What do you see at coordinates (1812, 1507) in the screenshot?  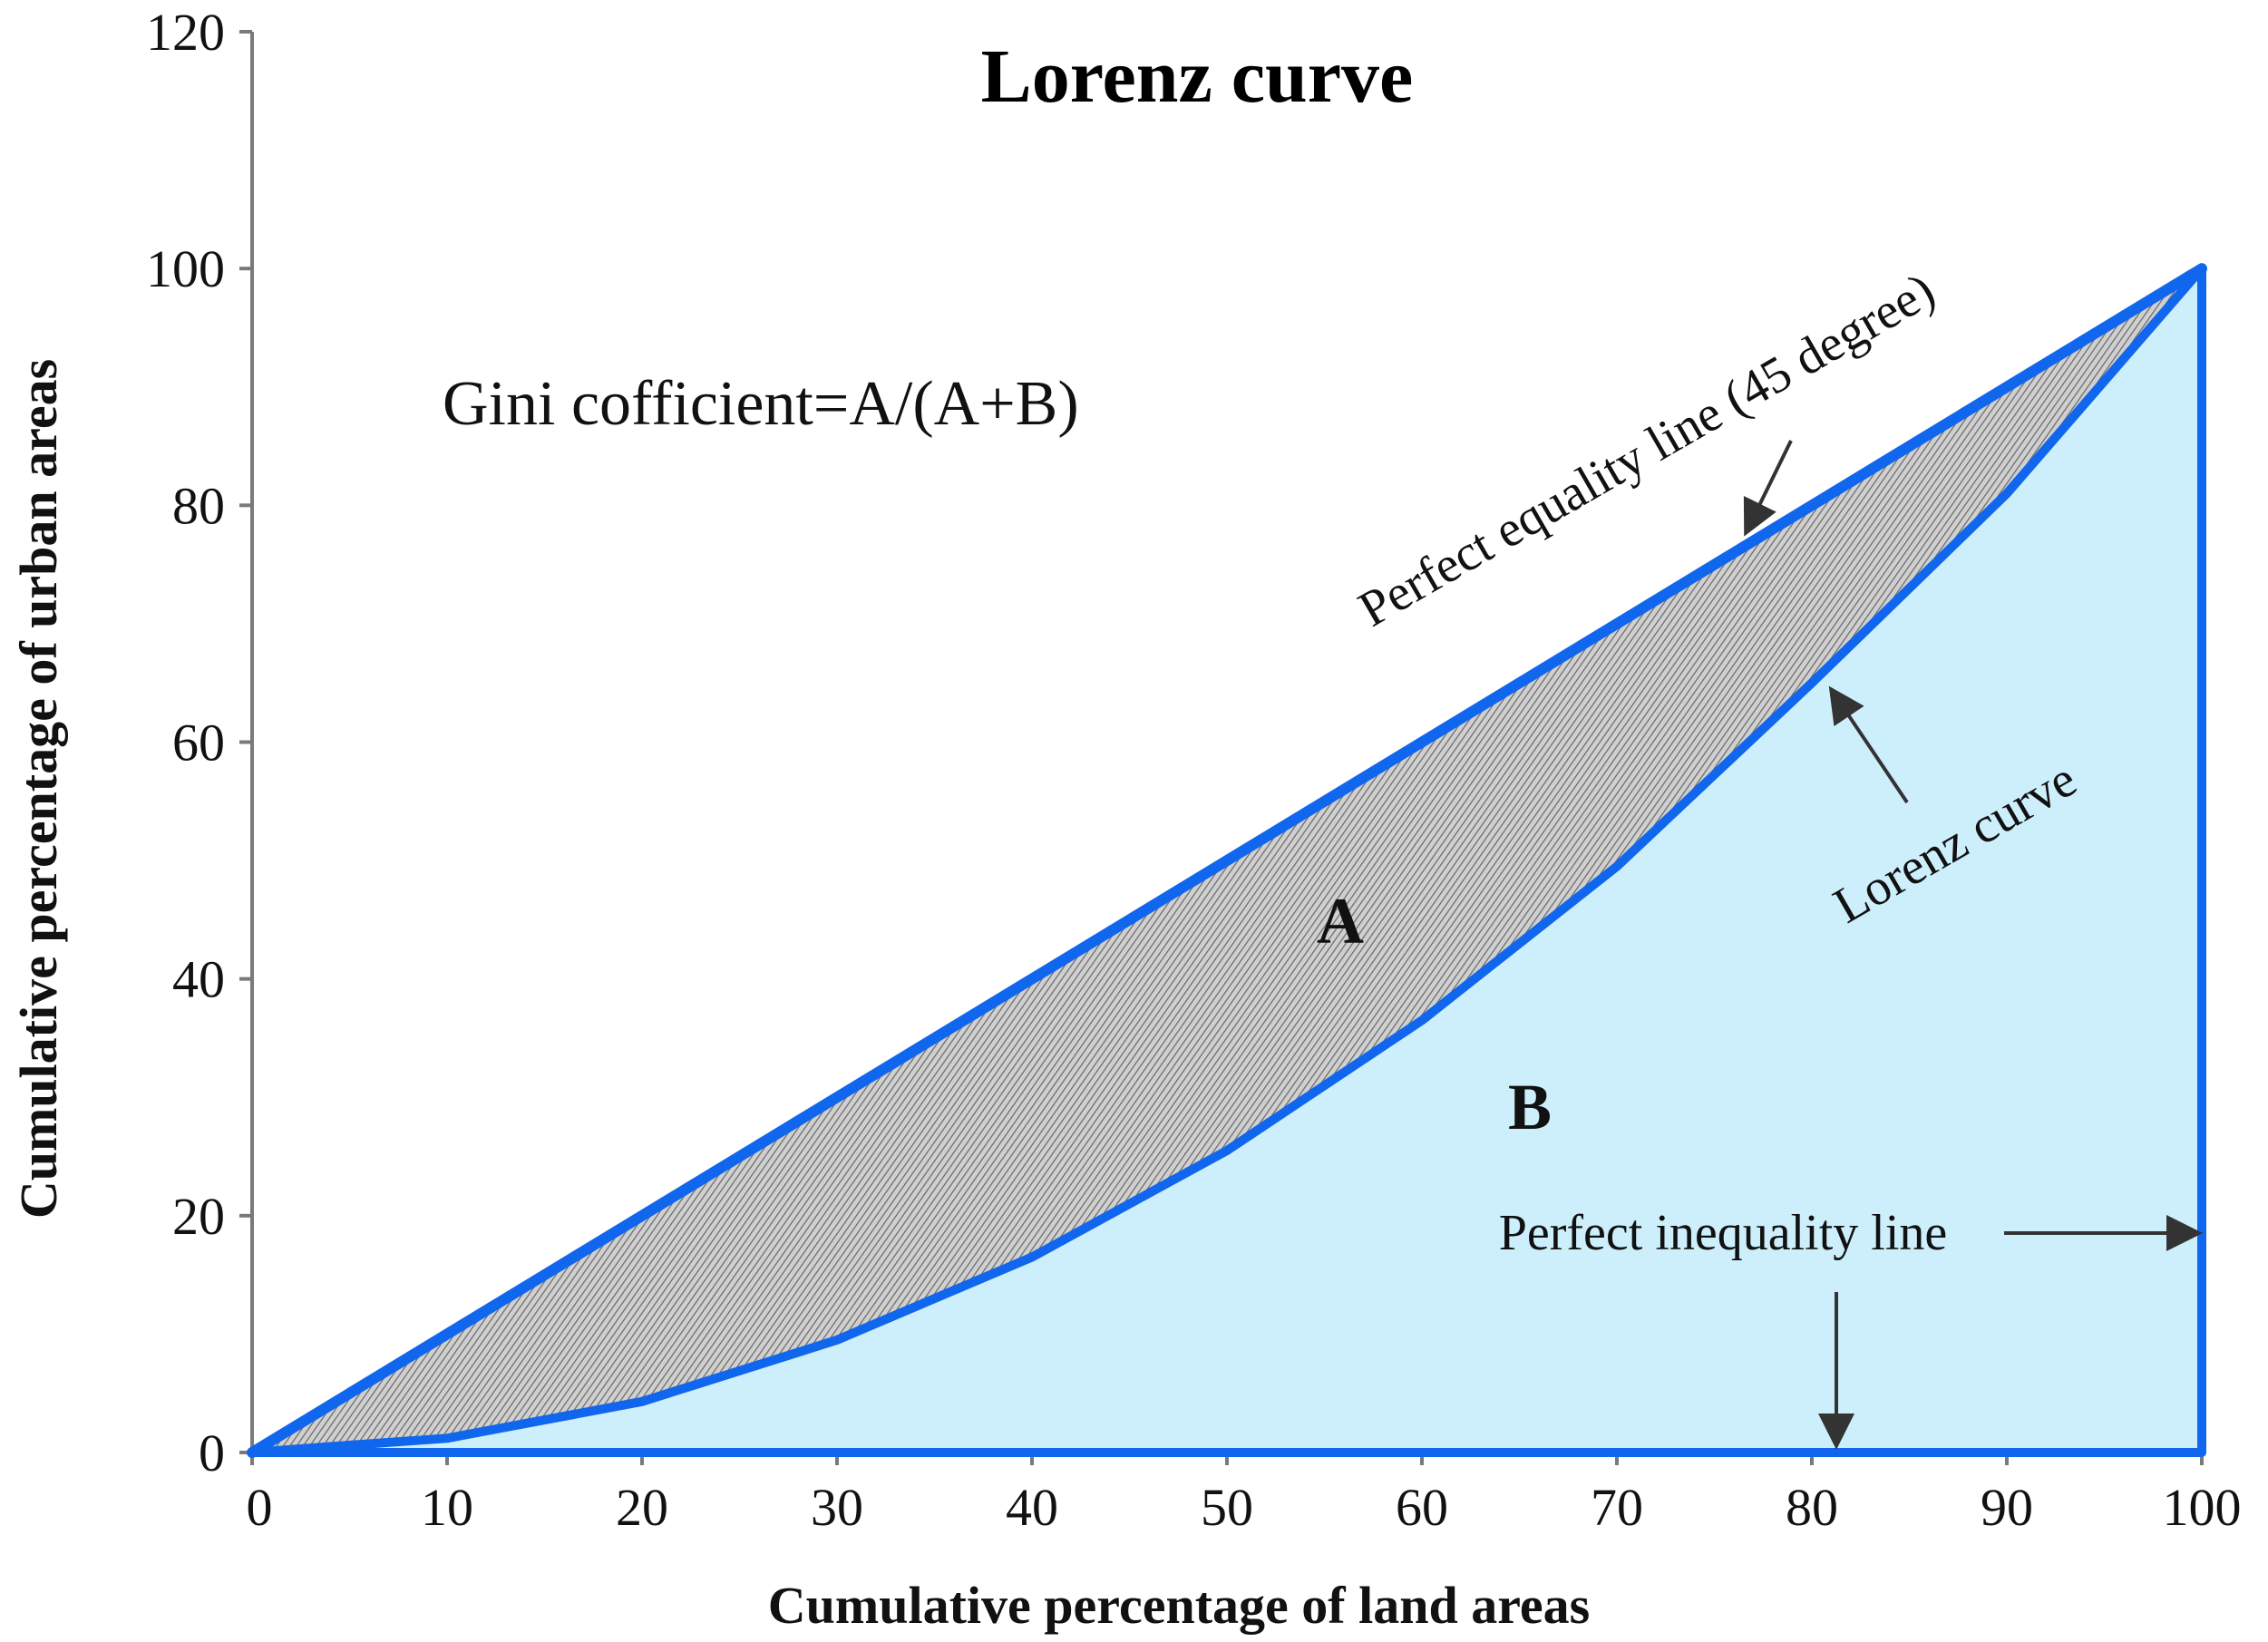 I see `x-tick-label: 80` at bounding box center [1812, 1507].